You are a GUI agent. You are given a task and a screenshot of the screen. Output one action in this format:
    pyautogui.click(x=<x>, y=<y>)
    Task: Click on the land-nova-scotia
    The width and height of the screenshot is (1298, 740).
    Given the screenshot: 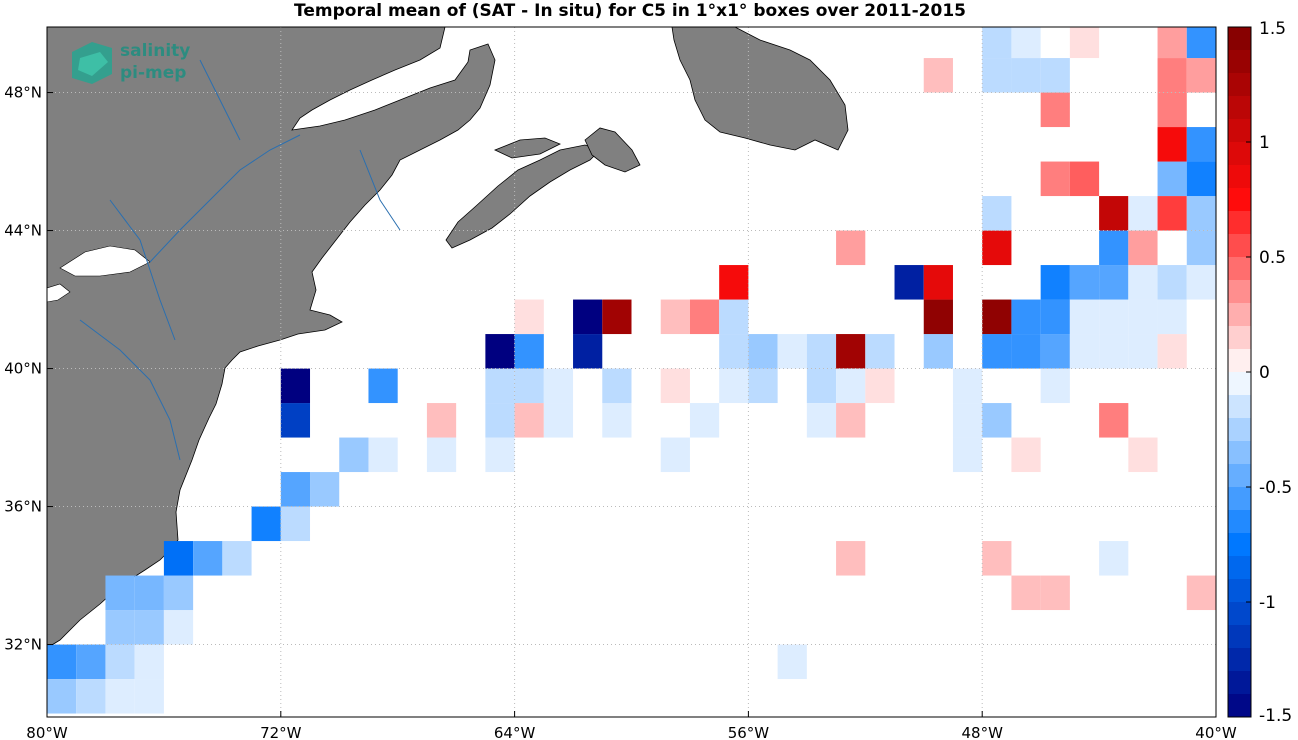 What is the action you would take?
    pyautogui.click(x=523, y=196)
    